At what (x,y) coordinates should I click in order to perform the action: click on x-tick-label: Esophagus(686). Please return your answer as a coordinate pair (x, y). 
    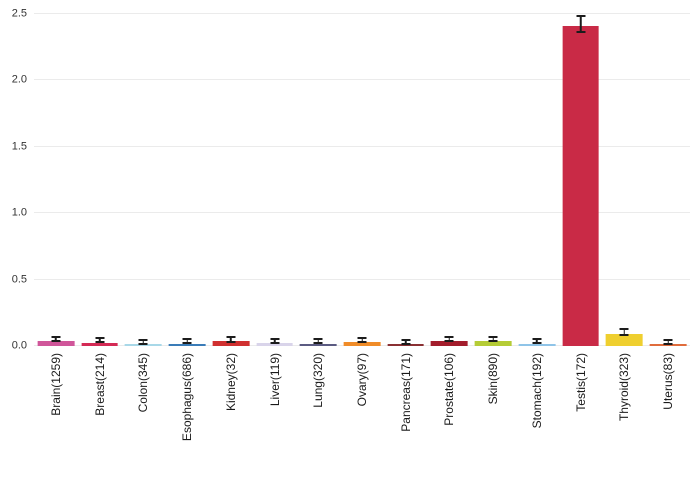
    Looking at the image, I should click on (187, 397).